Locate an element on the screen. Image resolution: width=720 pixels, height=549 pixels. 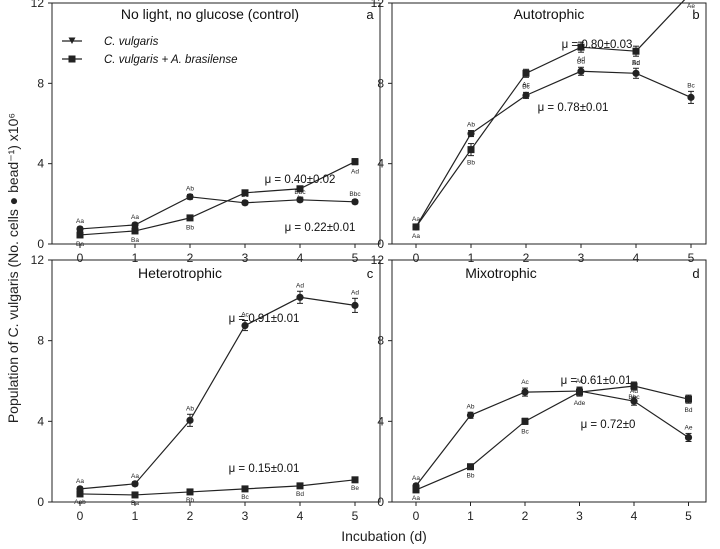
panel-title: No light, no glucose (control) is located at coordinates (210, 14).